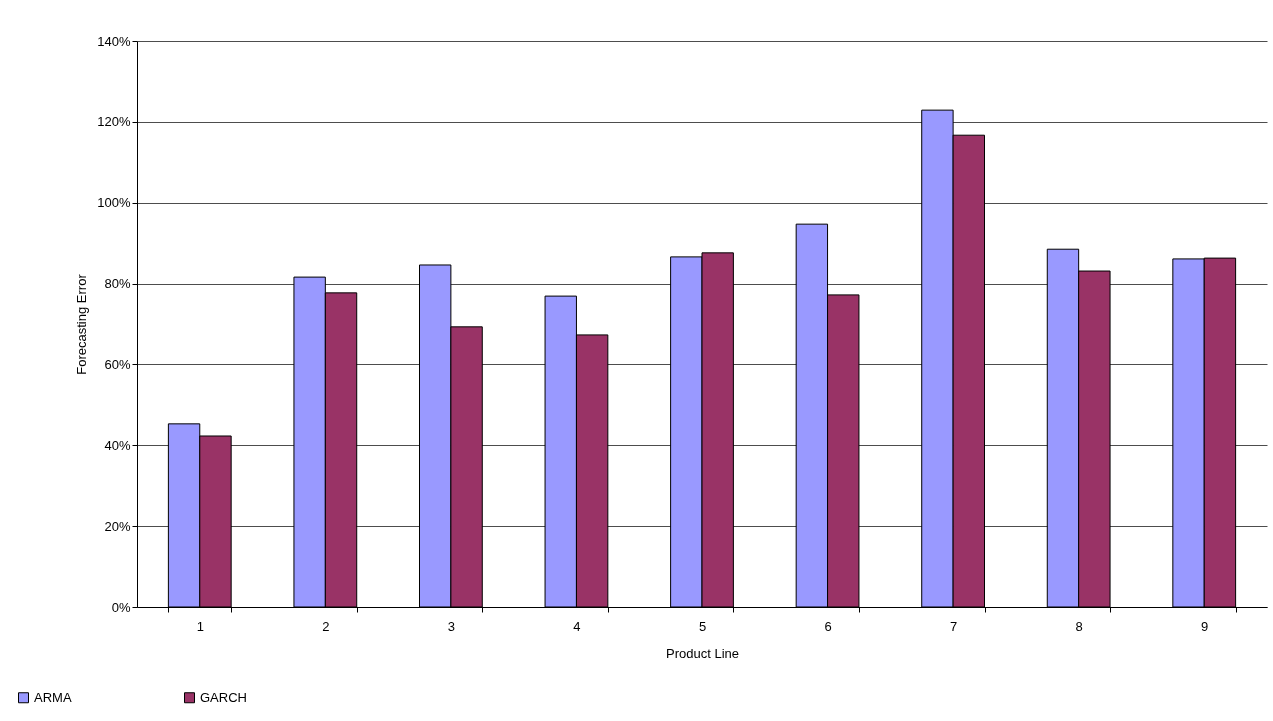 This screenshot has height=721, width=1273. What do you see at coordinates (117, 445) in the screenshot?
I see `y-tick-label: 40%` at bounding box center [117, 445].